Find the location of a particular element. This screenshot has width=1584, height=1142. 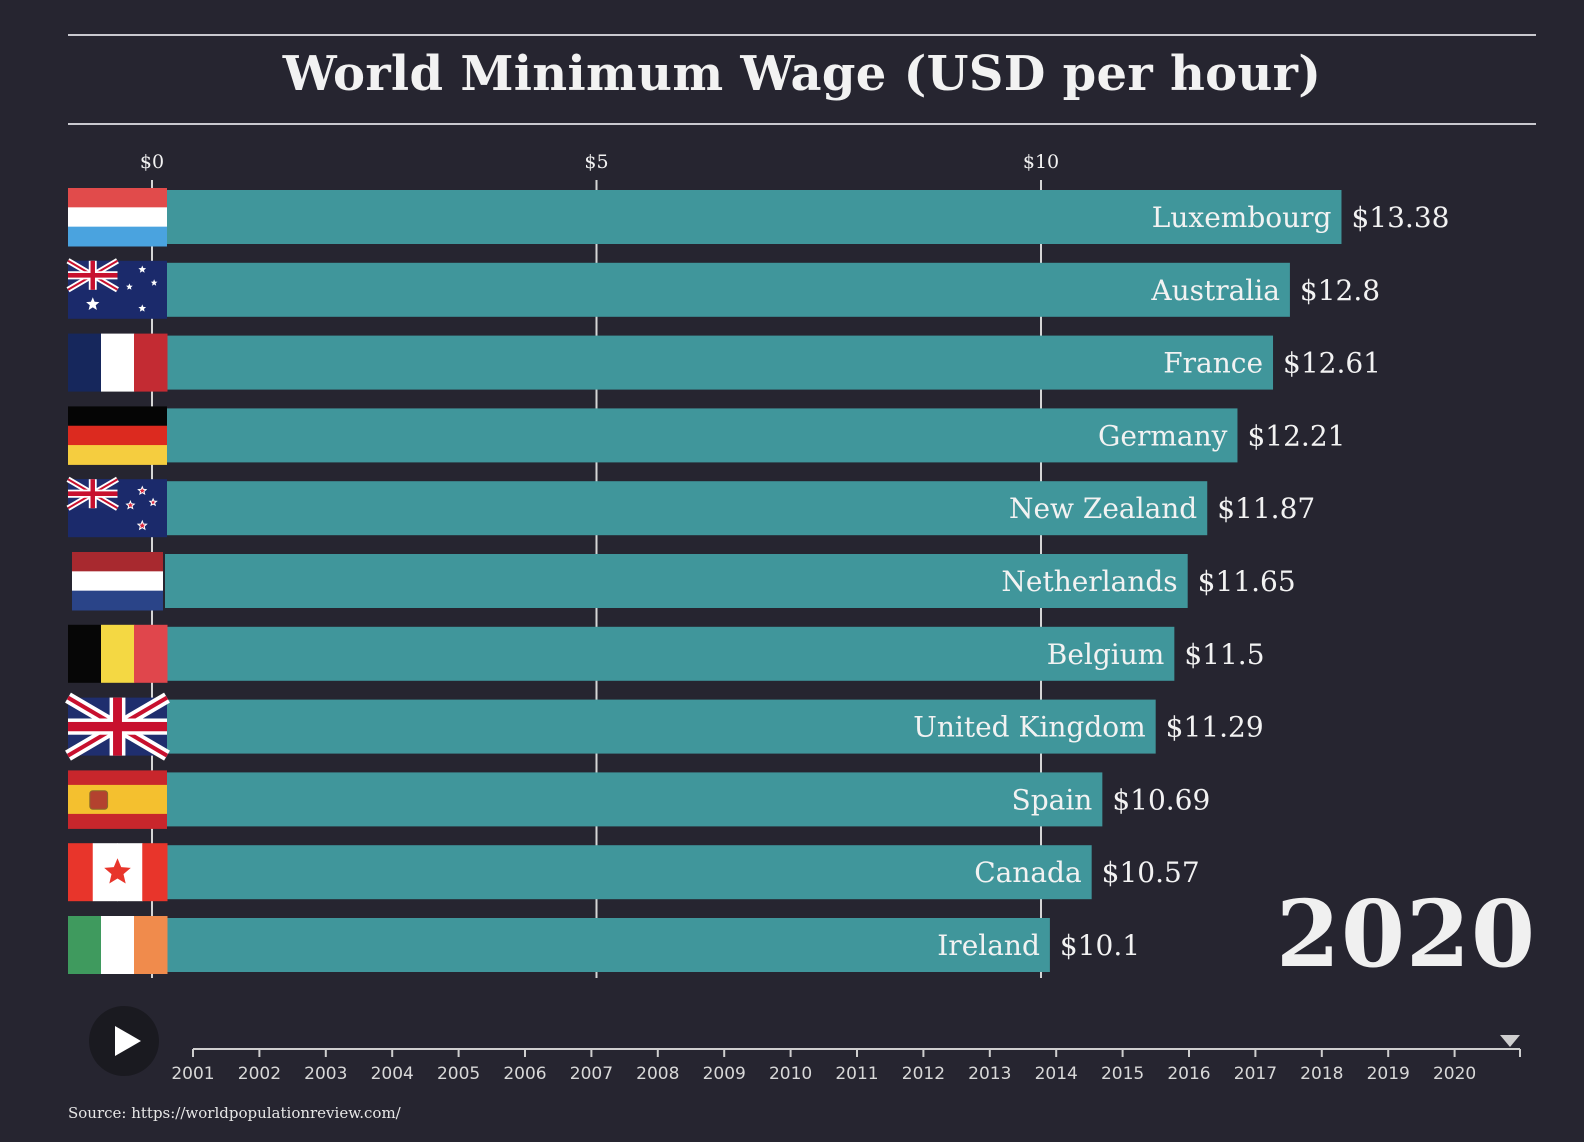

netherlands-flag-icon is located at coordinates (117, 581).